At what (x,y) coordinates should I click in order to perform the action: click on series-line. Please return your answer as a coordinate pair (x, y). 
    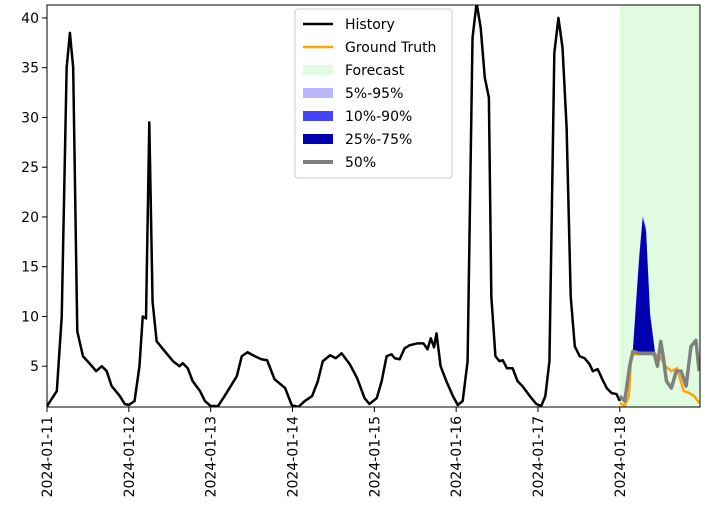
    Looking at the image, I should click on (659, 370).